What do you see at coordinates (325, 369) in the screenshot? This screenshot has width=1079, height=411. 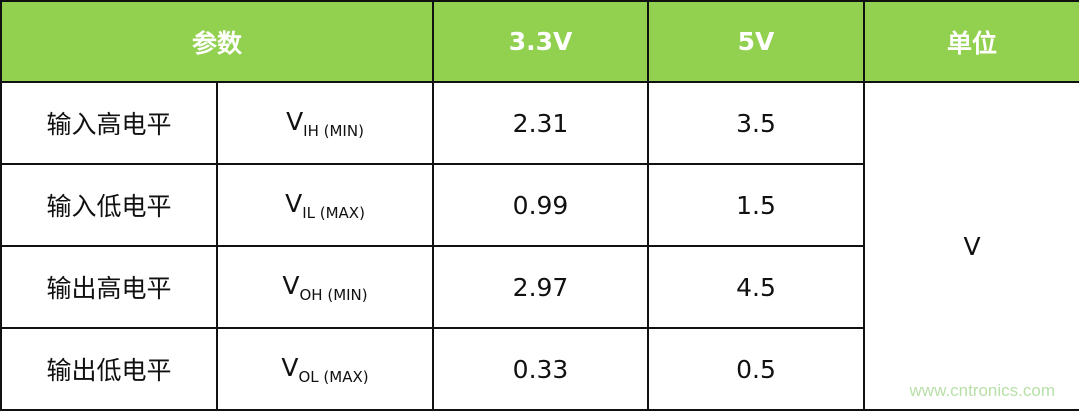 I see `param-symbol: VOL (MAX)` at bounding box center [325, 369].